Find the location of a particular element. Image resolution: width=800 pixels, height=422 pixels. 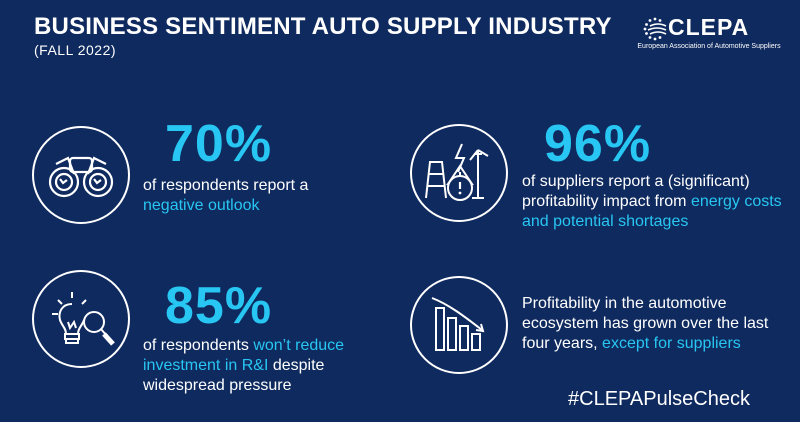

description-highlight: negative outlook is located at coordinates (201, 205).